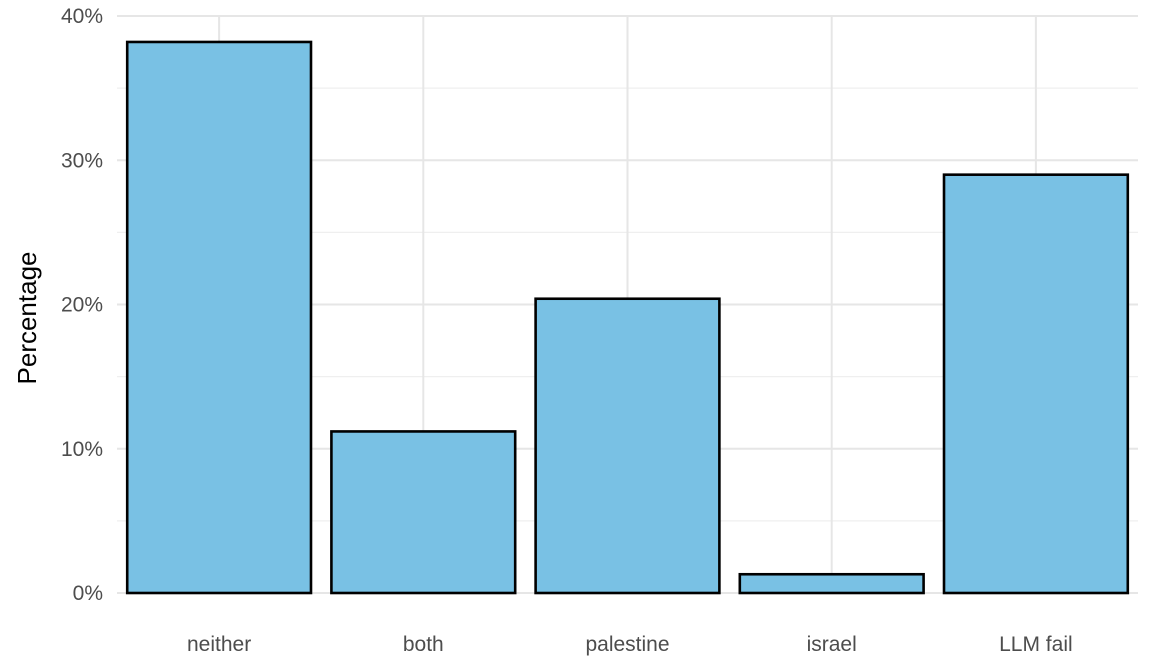  What do you see at coordinates (1036, 644) in the screenshot?
I see `x-tick-label: LLM fail` at bounding box center [1036, 644].